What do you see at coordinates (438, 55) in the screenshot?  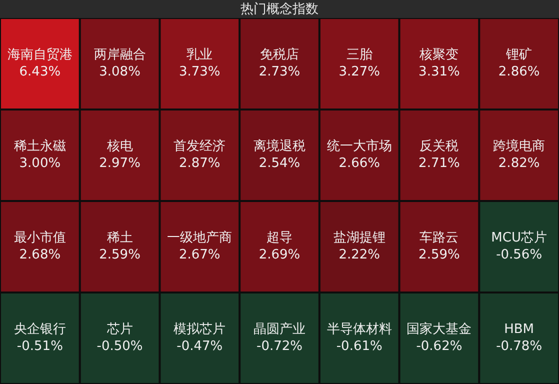 I see `category-label: 核聚变` at bounding box center [438, 55].